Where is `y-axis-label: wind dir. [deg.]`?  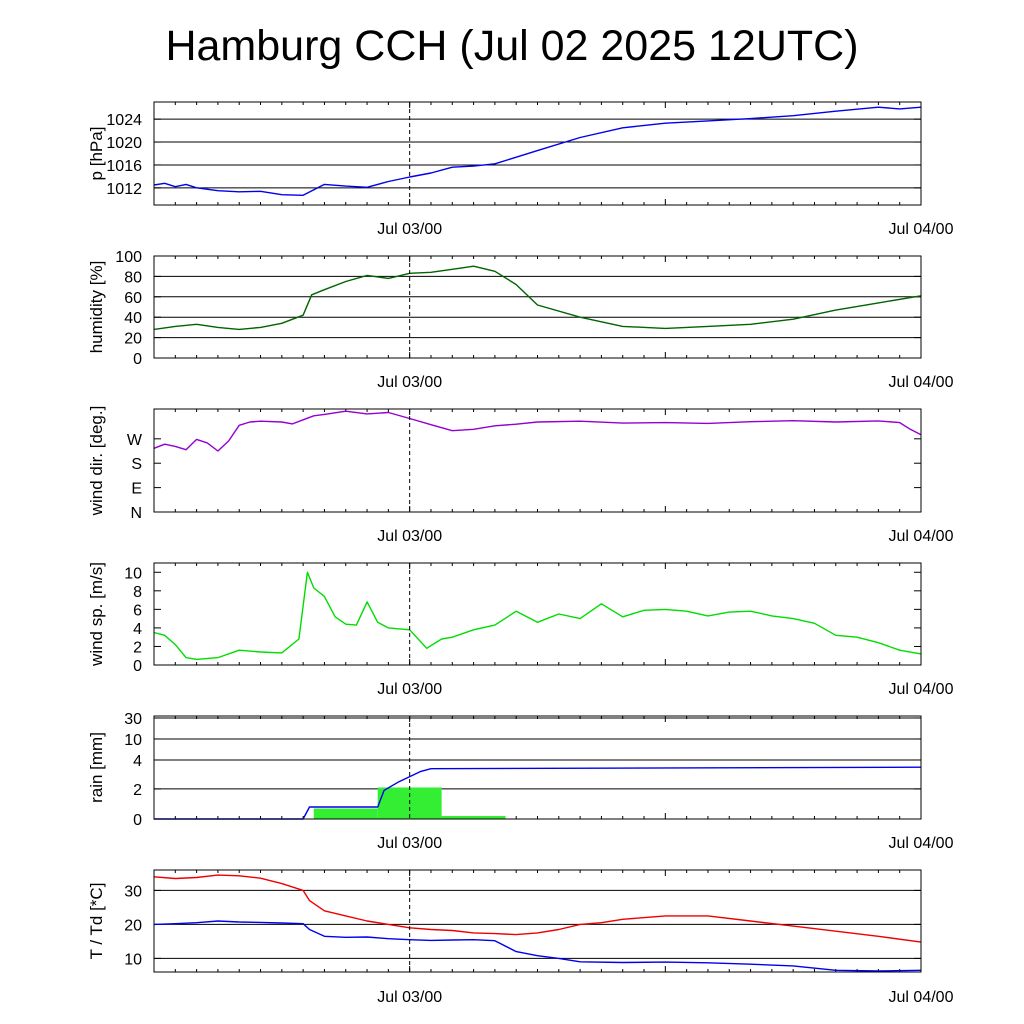
y-axis-label: wind dir. [deg.] is located at coordinates (96, 461).